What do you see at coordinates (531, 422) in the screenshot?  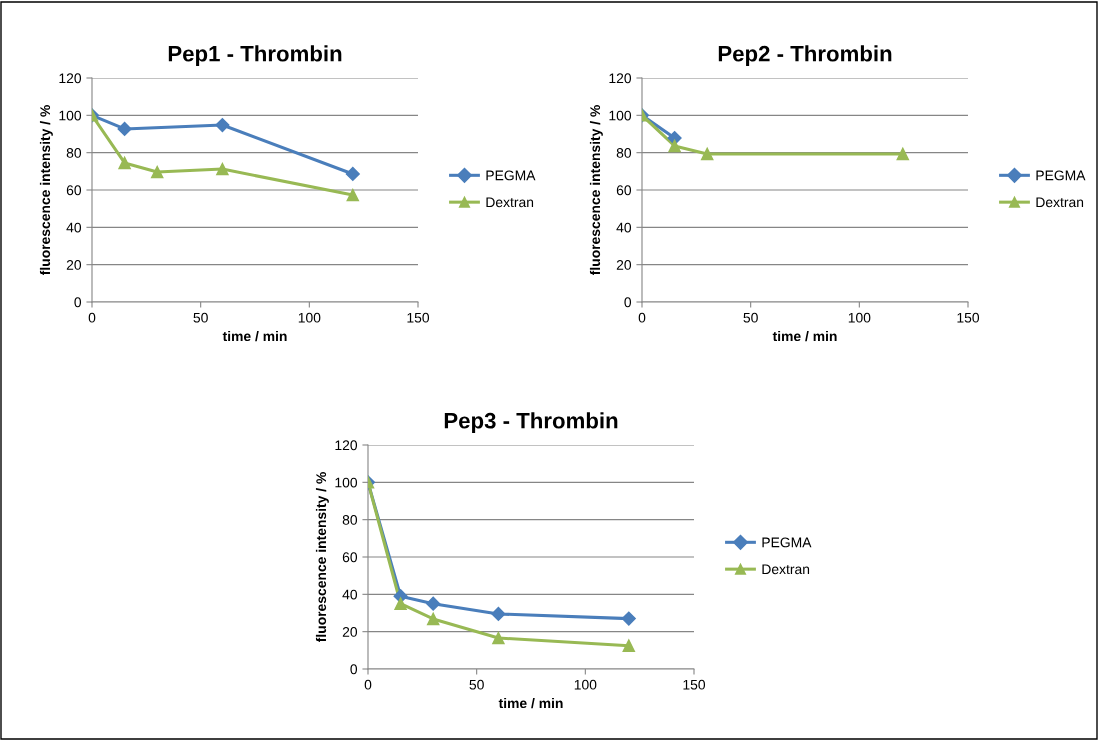 I see `chart-title: Pep3 - Thrombin` at bounding box center [531, 422].